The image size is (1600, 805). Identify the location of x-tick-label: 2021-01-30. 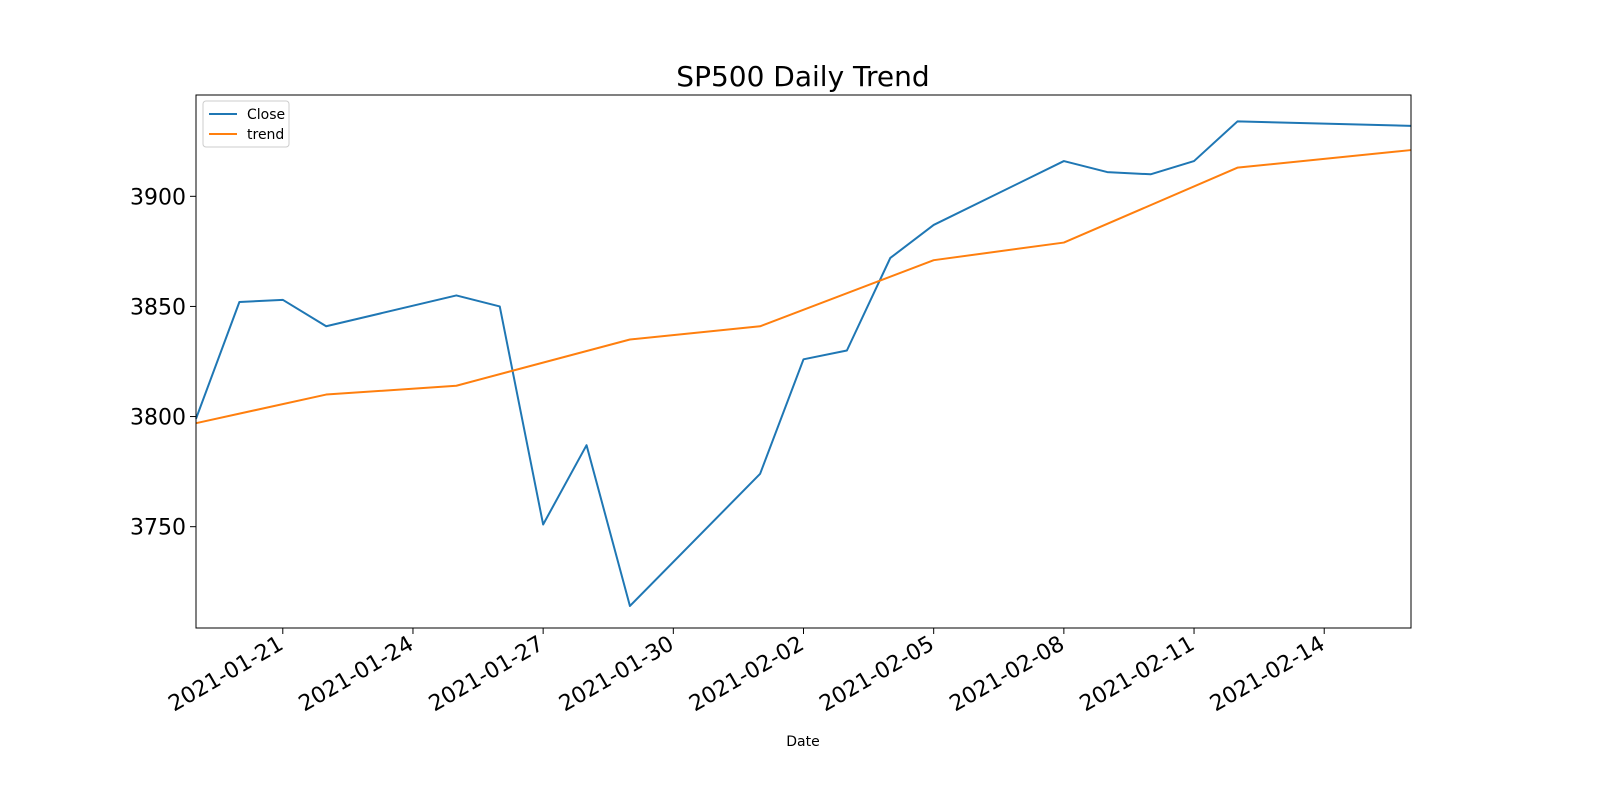
(616, 675).